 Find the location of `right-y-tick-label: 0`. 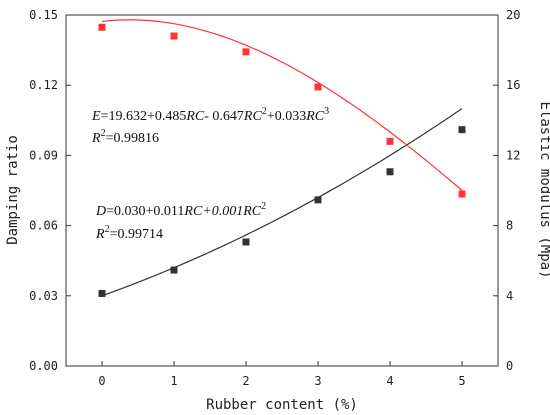

right-y-tick-label: 0 is located at coordinates (509, 366).